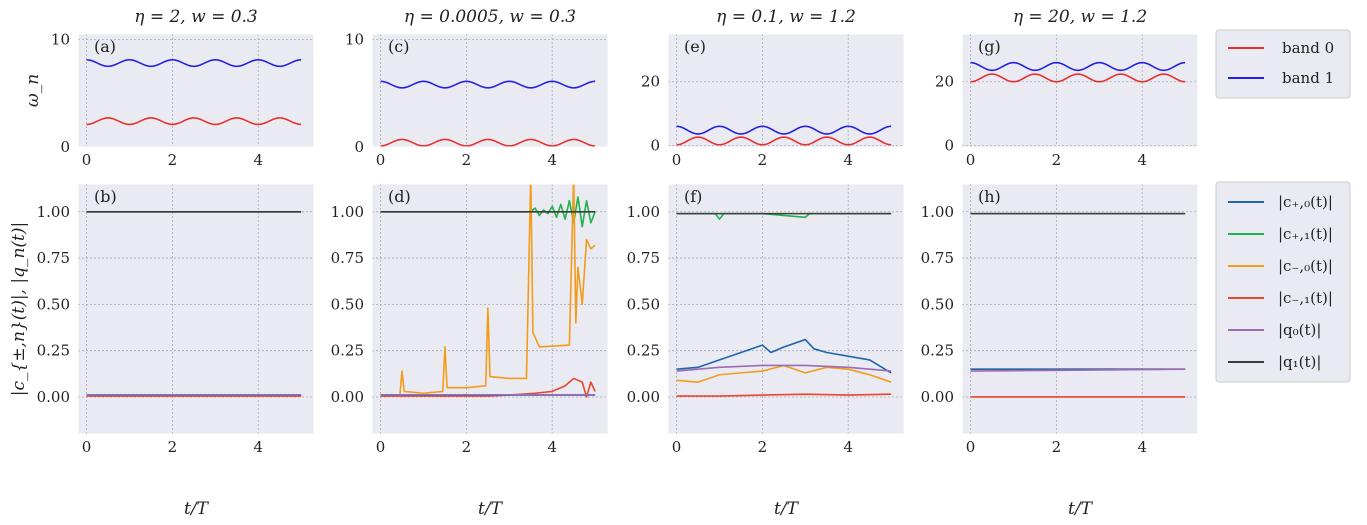  What do you see at coordinates (399, 196) in the screenshot?
I see `panel-label: (d)` at bounding box center [399, 196].